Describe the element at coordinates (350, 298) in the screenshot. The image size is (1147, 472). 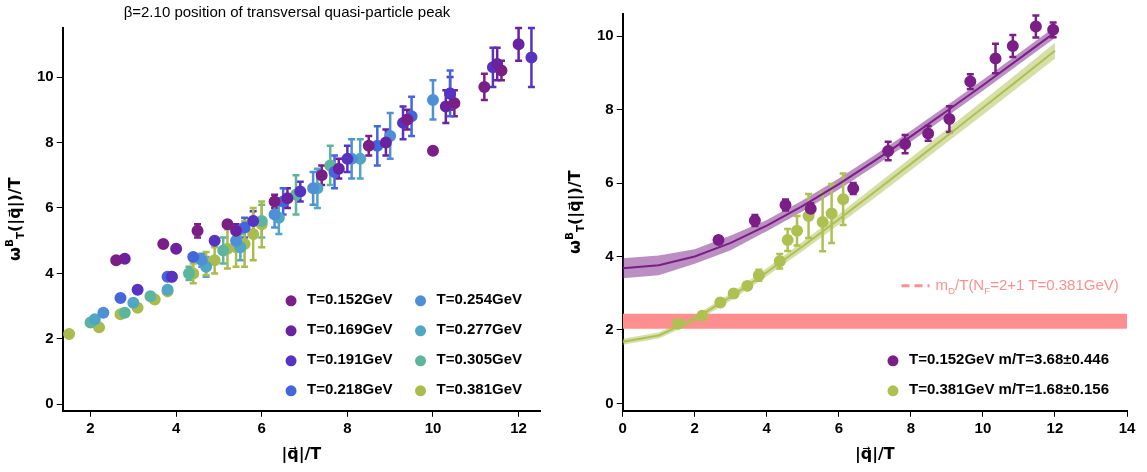
I see `legend-label: T=0.152GeV` at that location.